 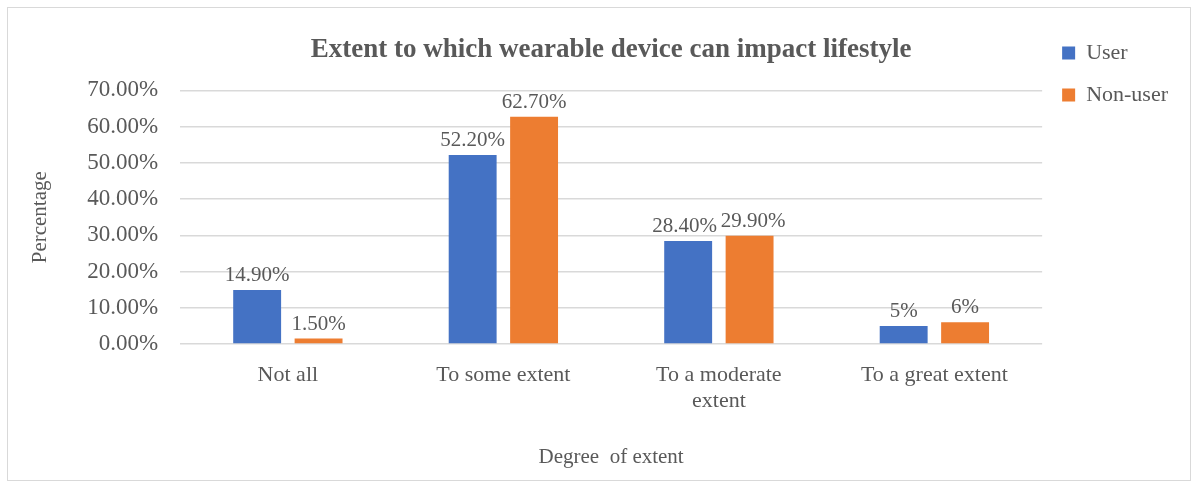 What do you see at coordinates (534, 100) in the screenshot?
I see `data-label: 62.70%` at bounding box center [534, 100].